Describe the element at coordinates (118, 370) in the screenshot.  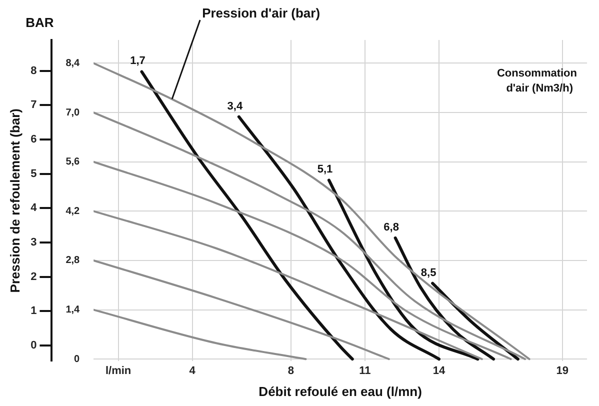
I see `x-tick-label: l/min` at that location.